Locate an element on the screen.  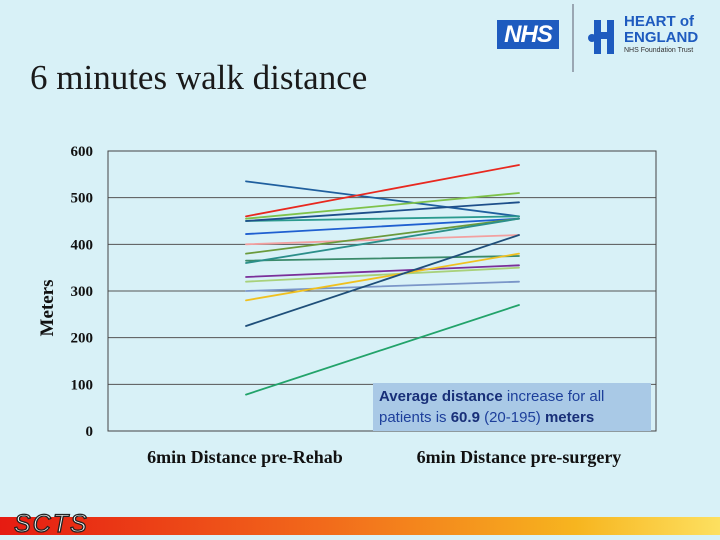
annotation-part3: 60.9 is located at coordinates (465, 417).